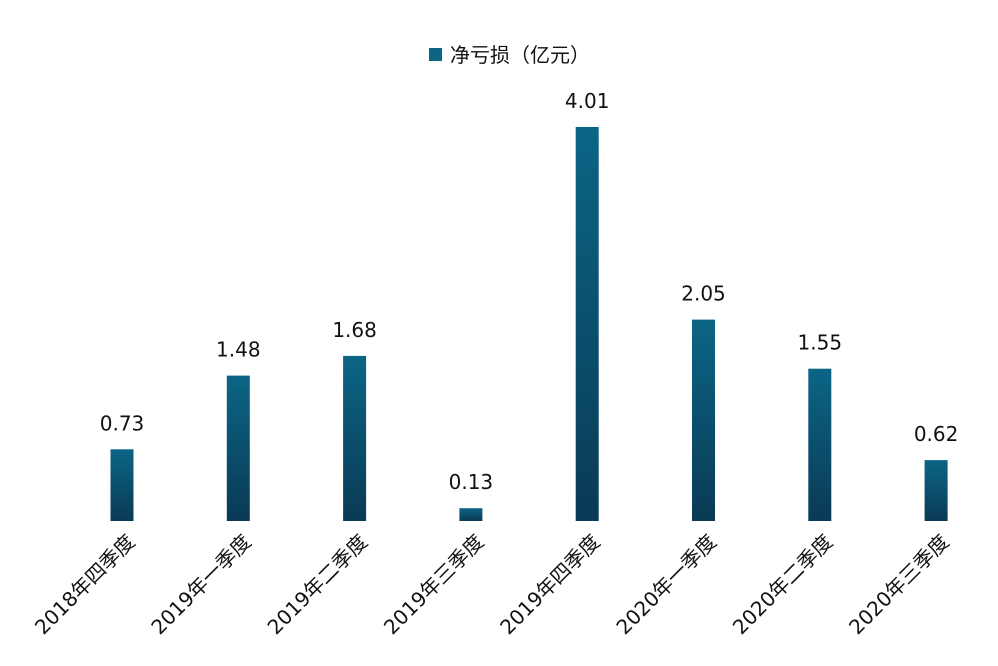 Image resolution: width=998 pixels, height=666 pixels. Describe the element at coordinates (899, 585) in the screenshot. I see `category-tick-label: 2020年三季度` at that location.